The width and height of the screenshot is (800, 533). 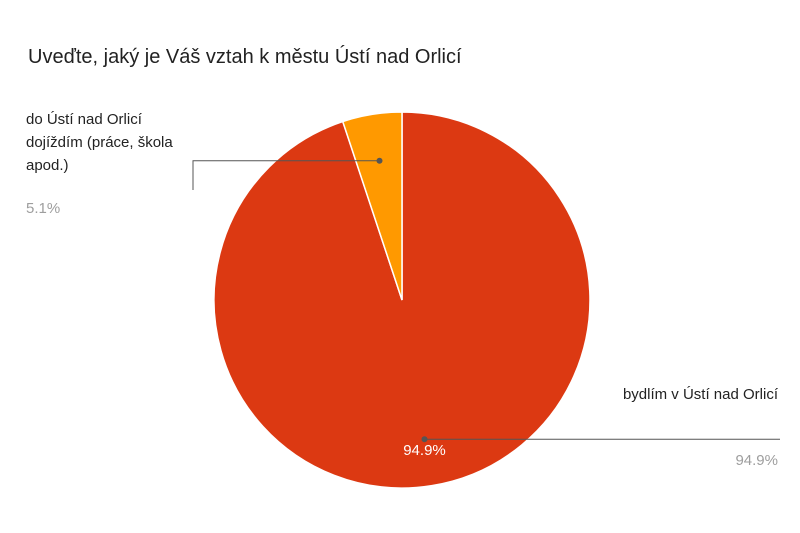 What do you see at coordinates (286, 175) in the screenshot?
I see `leader-line` at bounding box center [286, 175].